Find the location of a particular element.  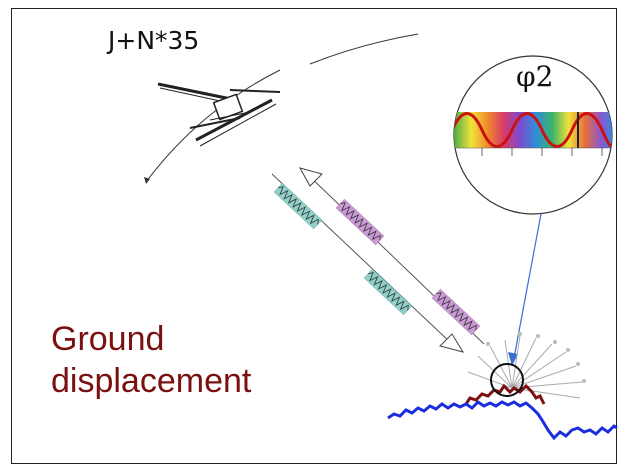

wave-spectrum-icon is located at coordinates (533, 134).